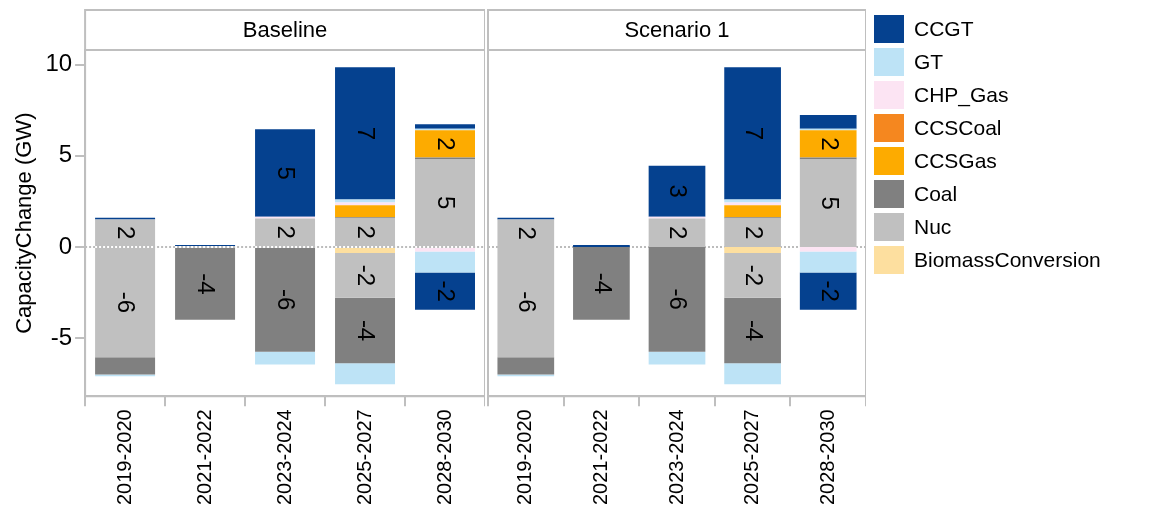  What do you see at coordinates (61, 336) in the screenshot?
I see `y-tick-label: -5` at bounding box center [61, 336].